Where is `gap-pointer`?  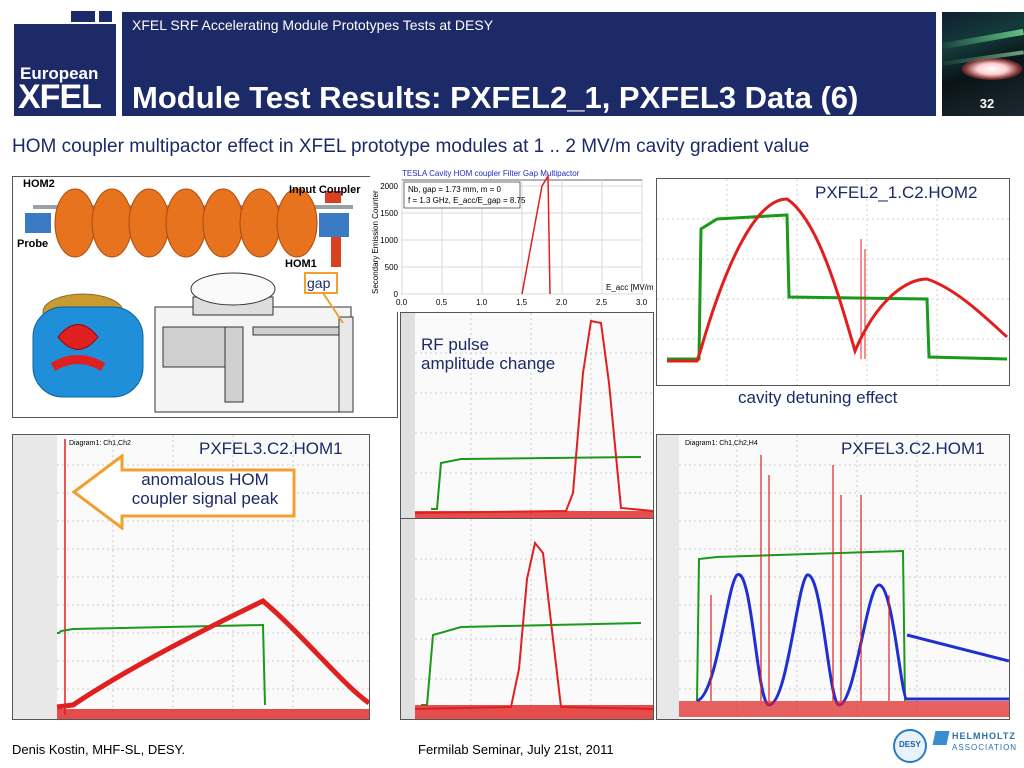
gap-pointer is located at coordinates (333, 308).